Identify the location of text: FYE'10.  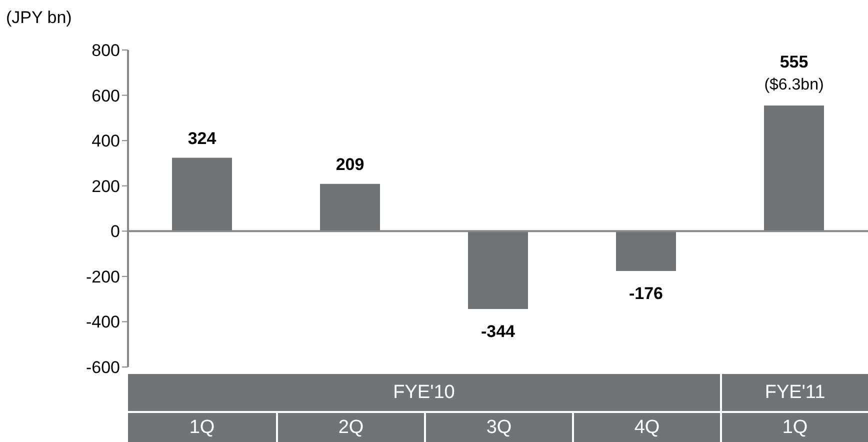
(424, 392).